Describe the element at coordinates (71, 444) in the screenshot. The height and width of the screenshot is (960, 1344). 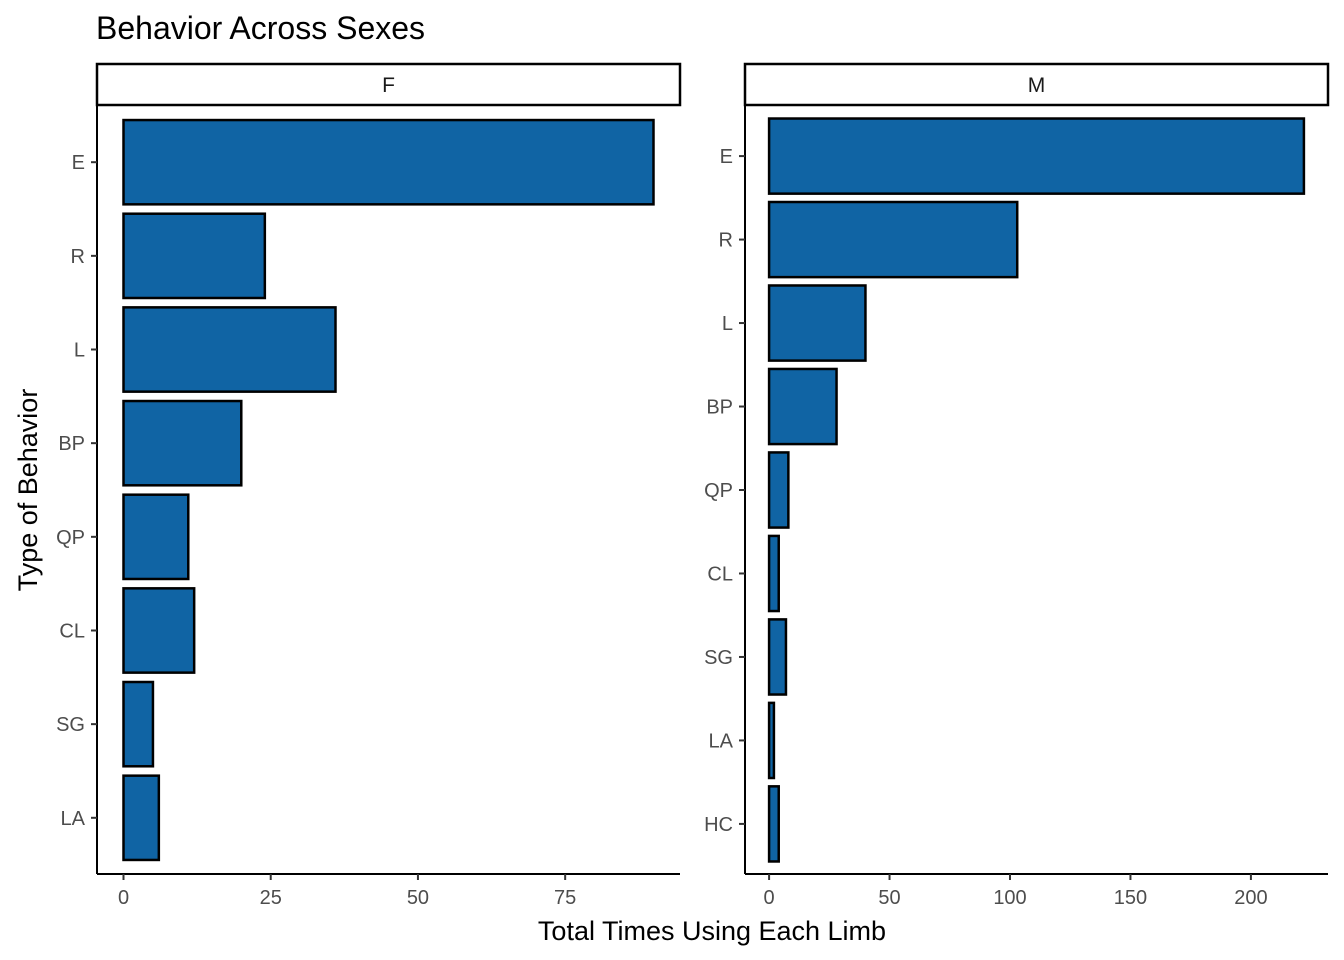
I see `y-tick-label-f-bp: BP` at that location.